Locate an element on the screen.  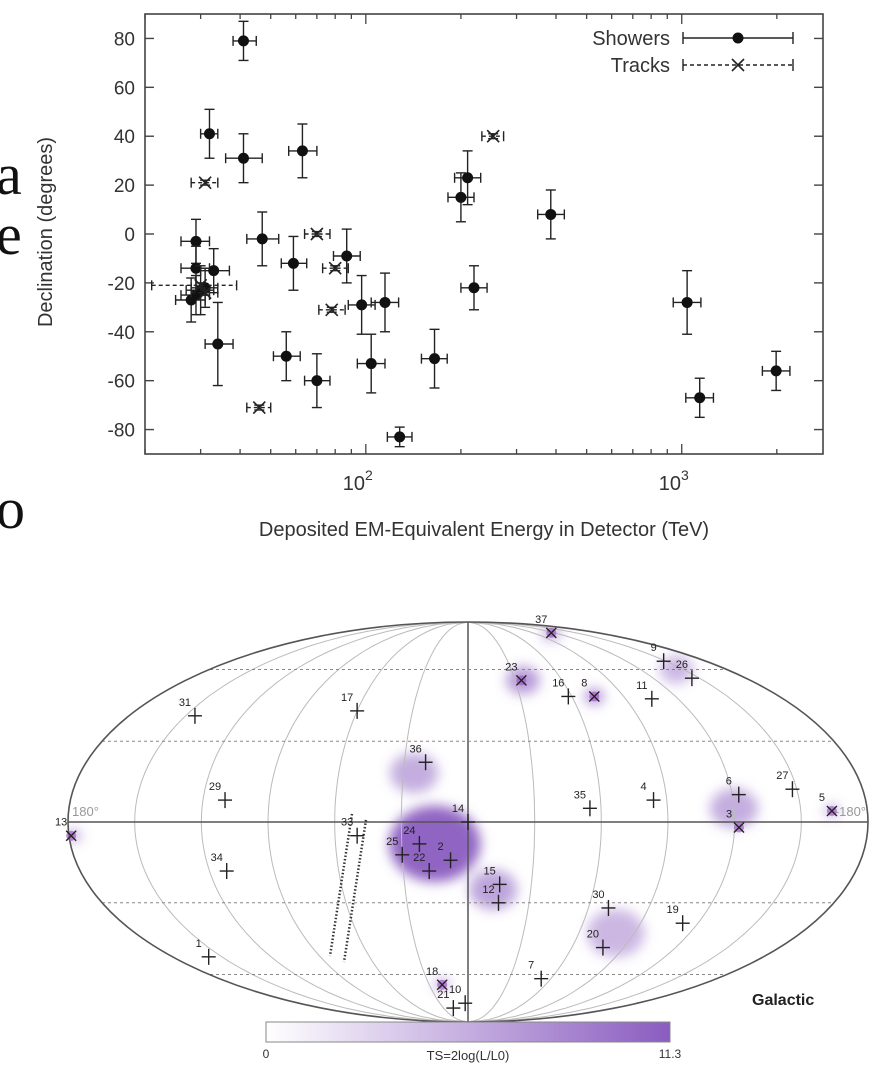
track-event-marker: 37 is located at coordinates (546, 626).